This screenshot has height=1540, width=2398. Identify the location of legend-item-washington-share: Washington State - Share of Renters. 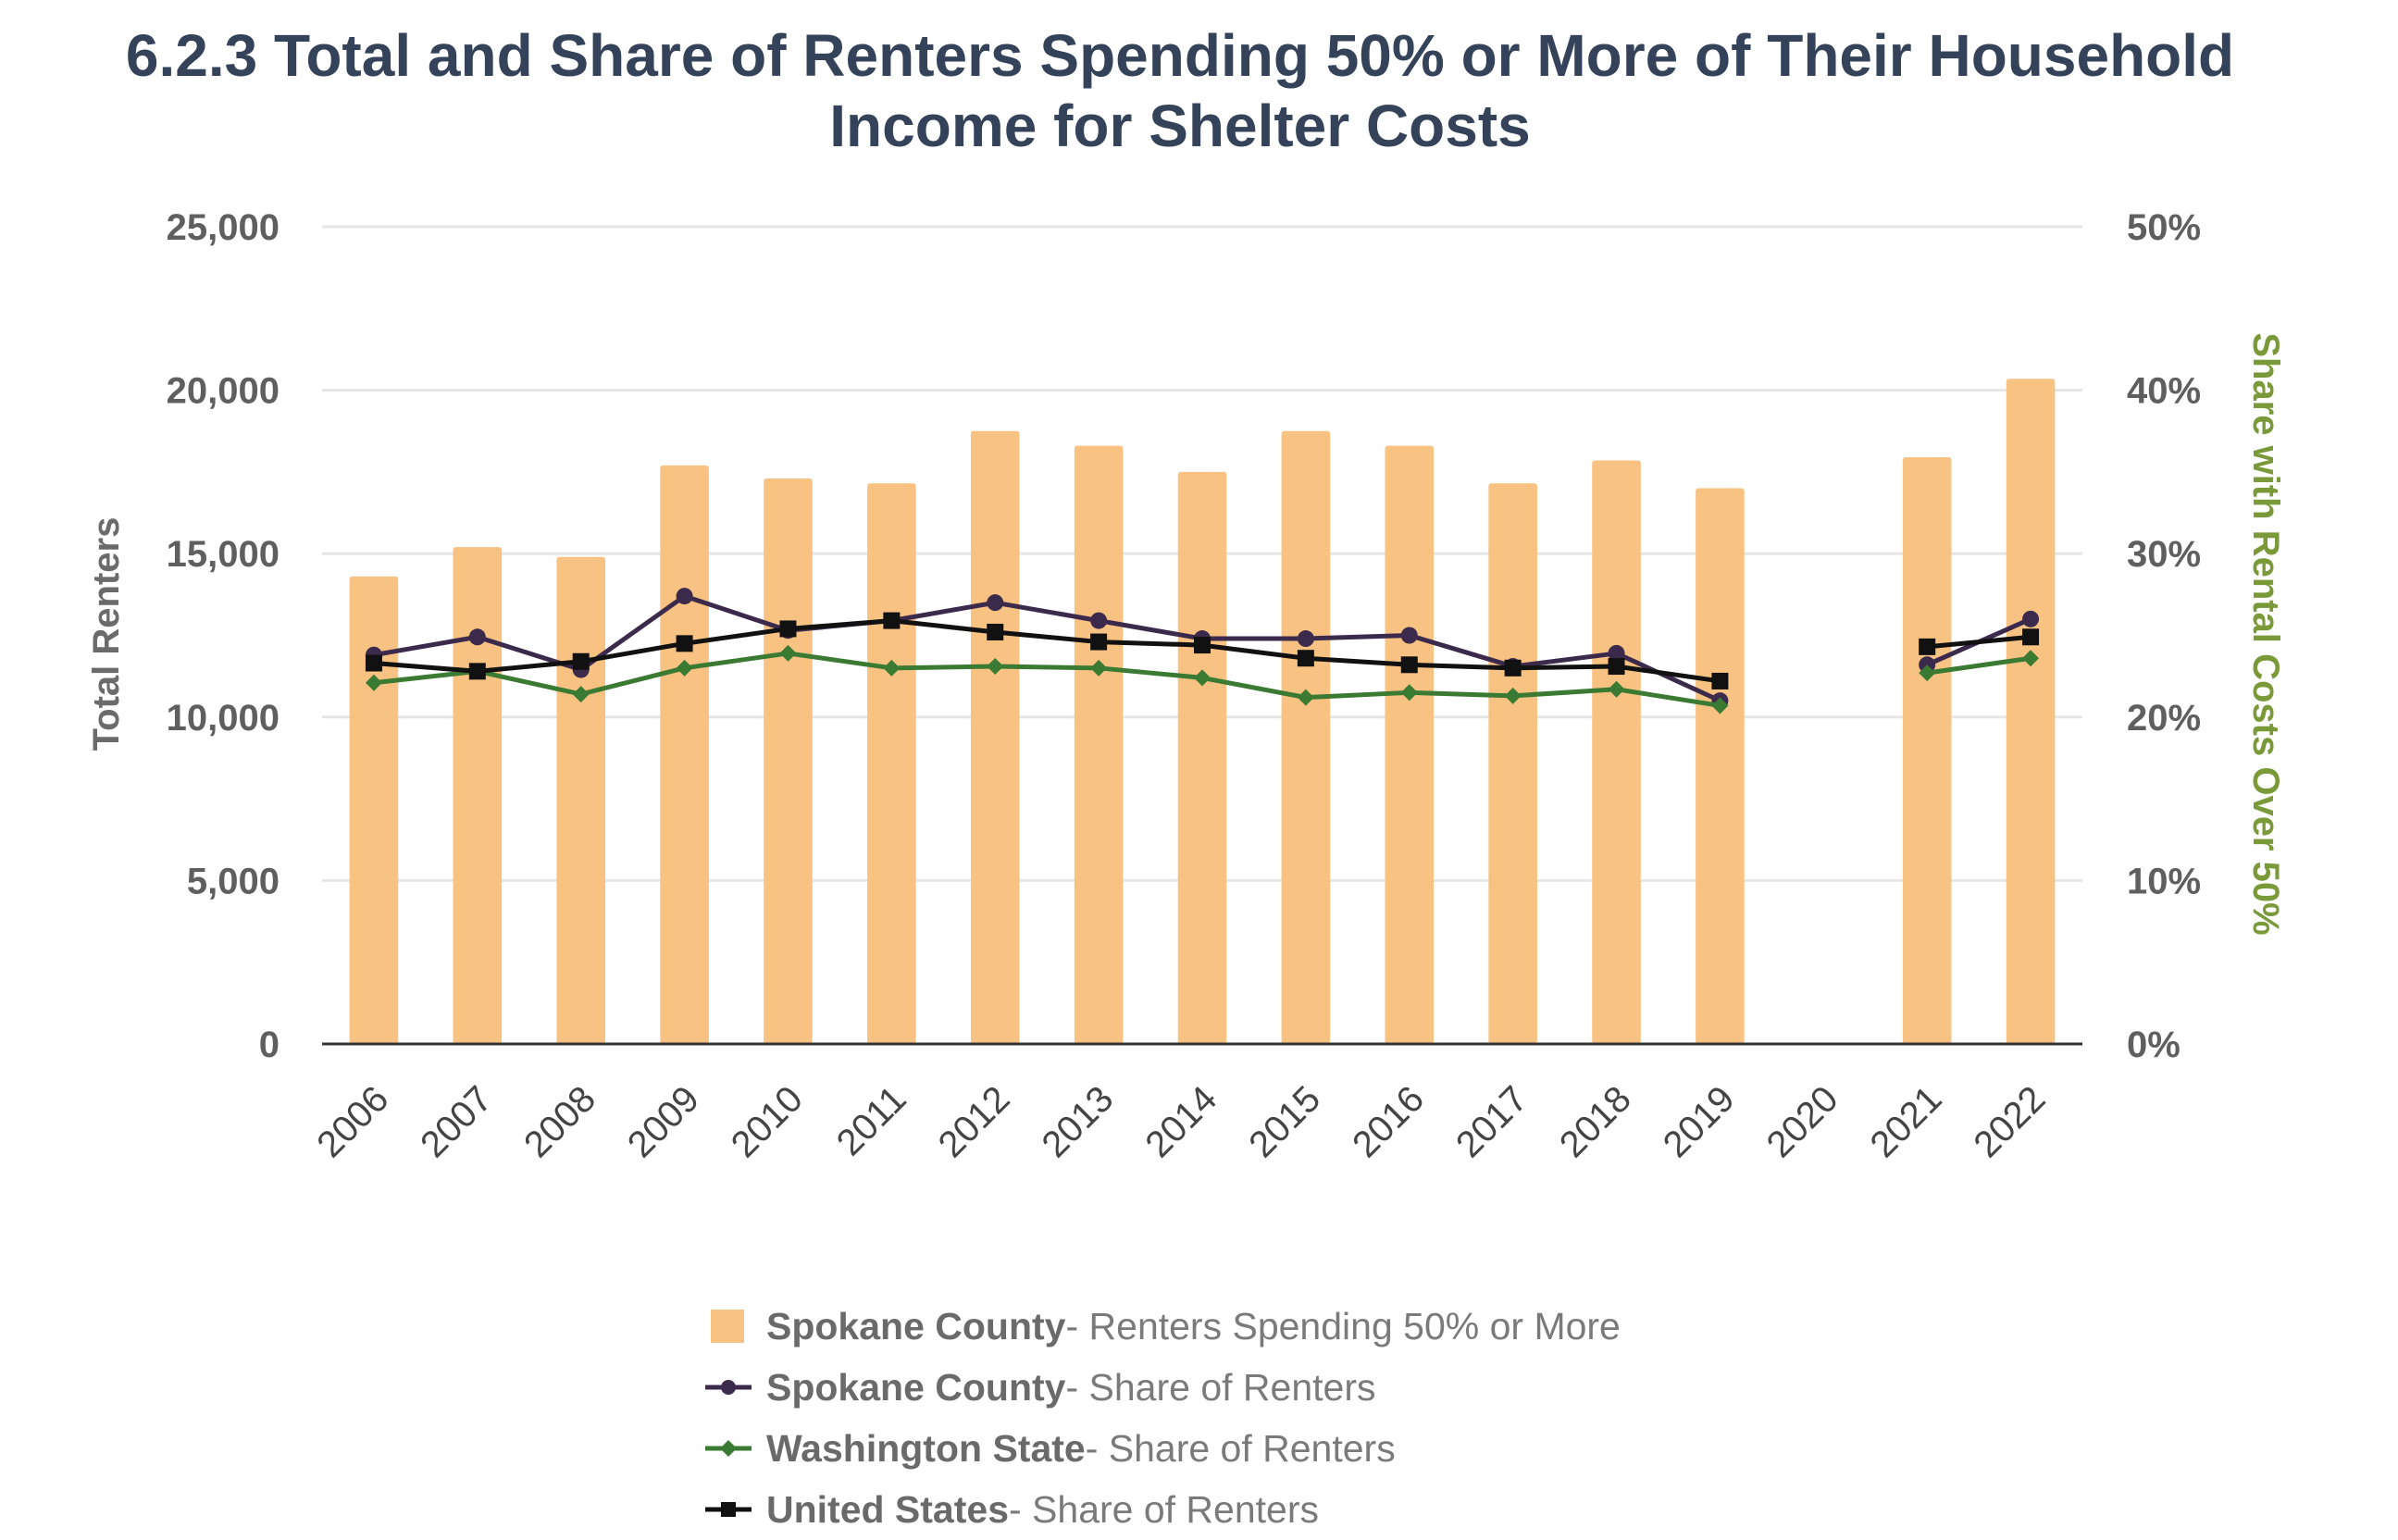
(1162, 1448).